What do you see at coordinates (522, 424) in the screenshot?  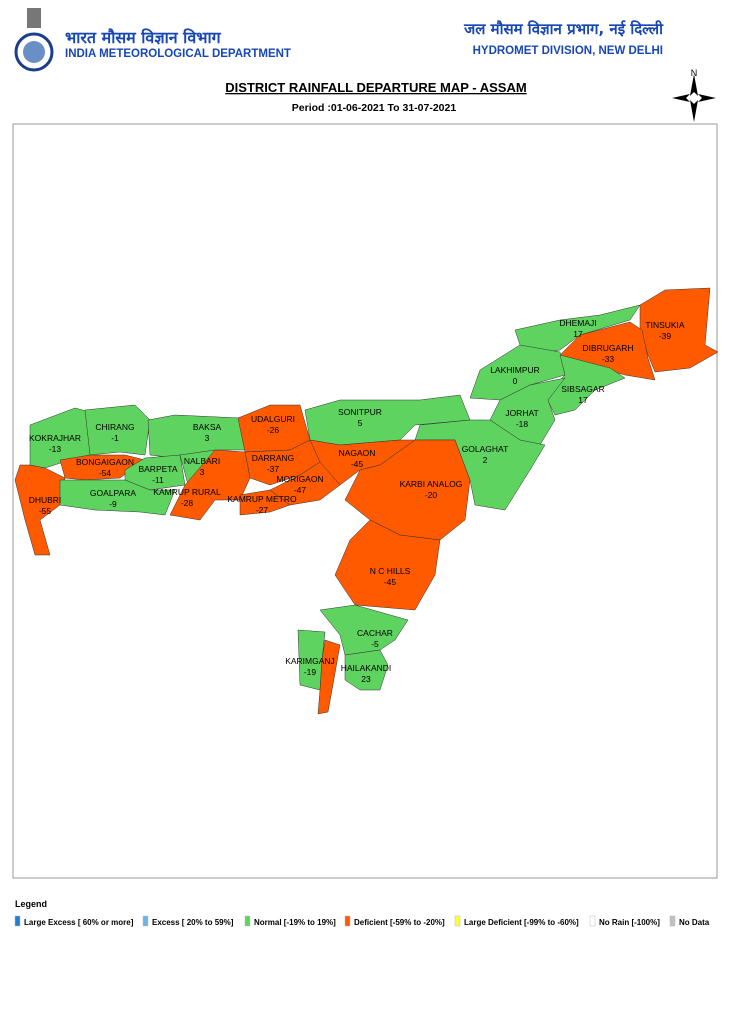 I see `district-value: -18` at bounding box center [522, 424].